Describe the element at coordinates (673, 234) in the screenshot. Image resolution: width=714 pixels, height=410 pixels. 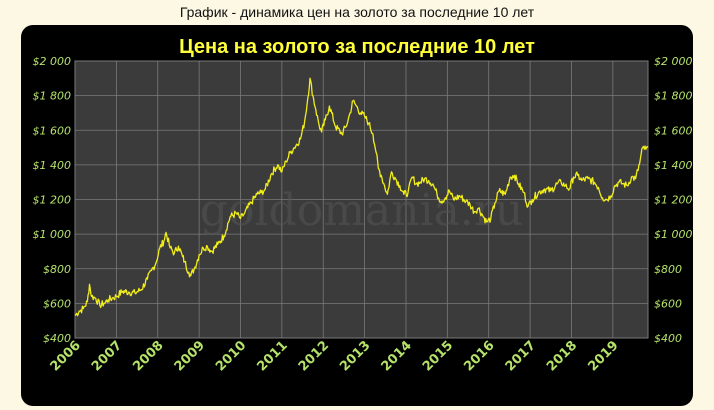
I see `y-tick-label-right: $1 000` at that location.